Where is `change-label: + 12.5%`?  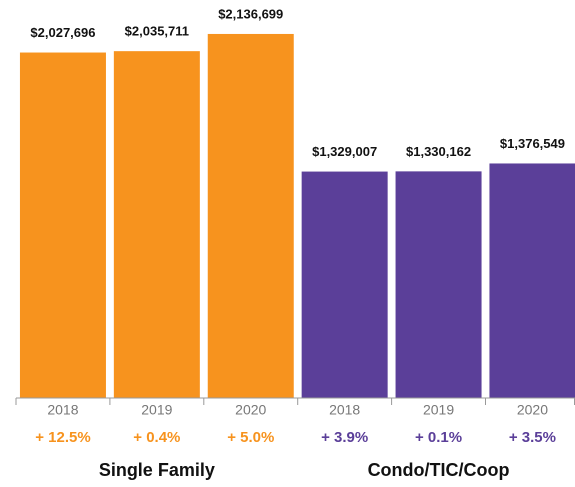
change-label: + 12.5% is located at coordinates (62, 437).